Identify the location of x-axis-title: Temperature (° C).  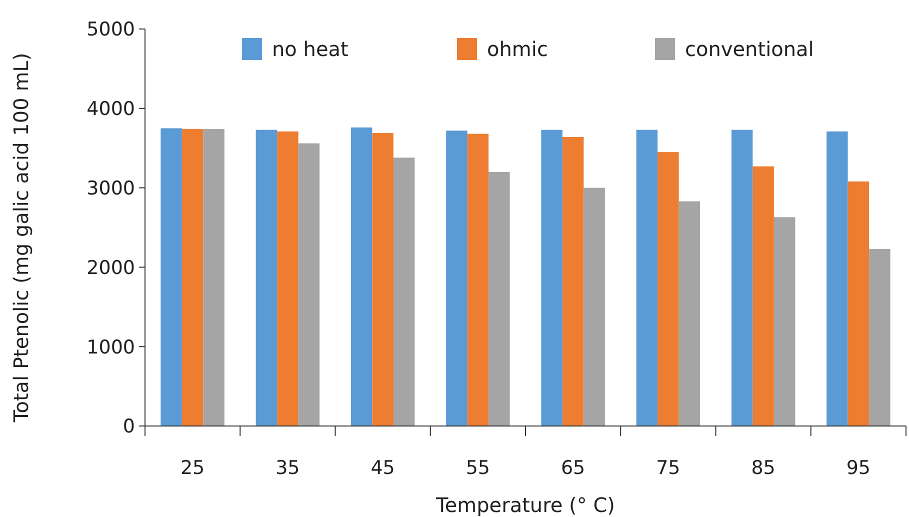
(525, 505).